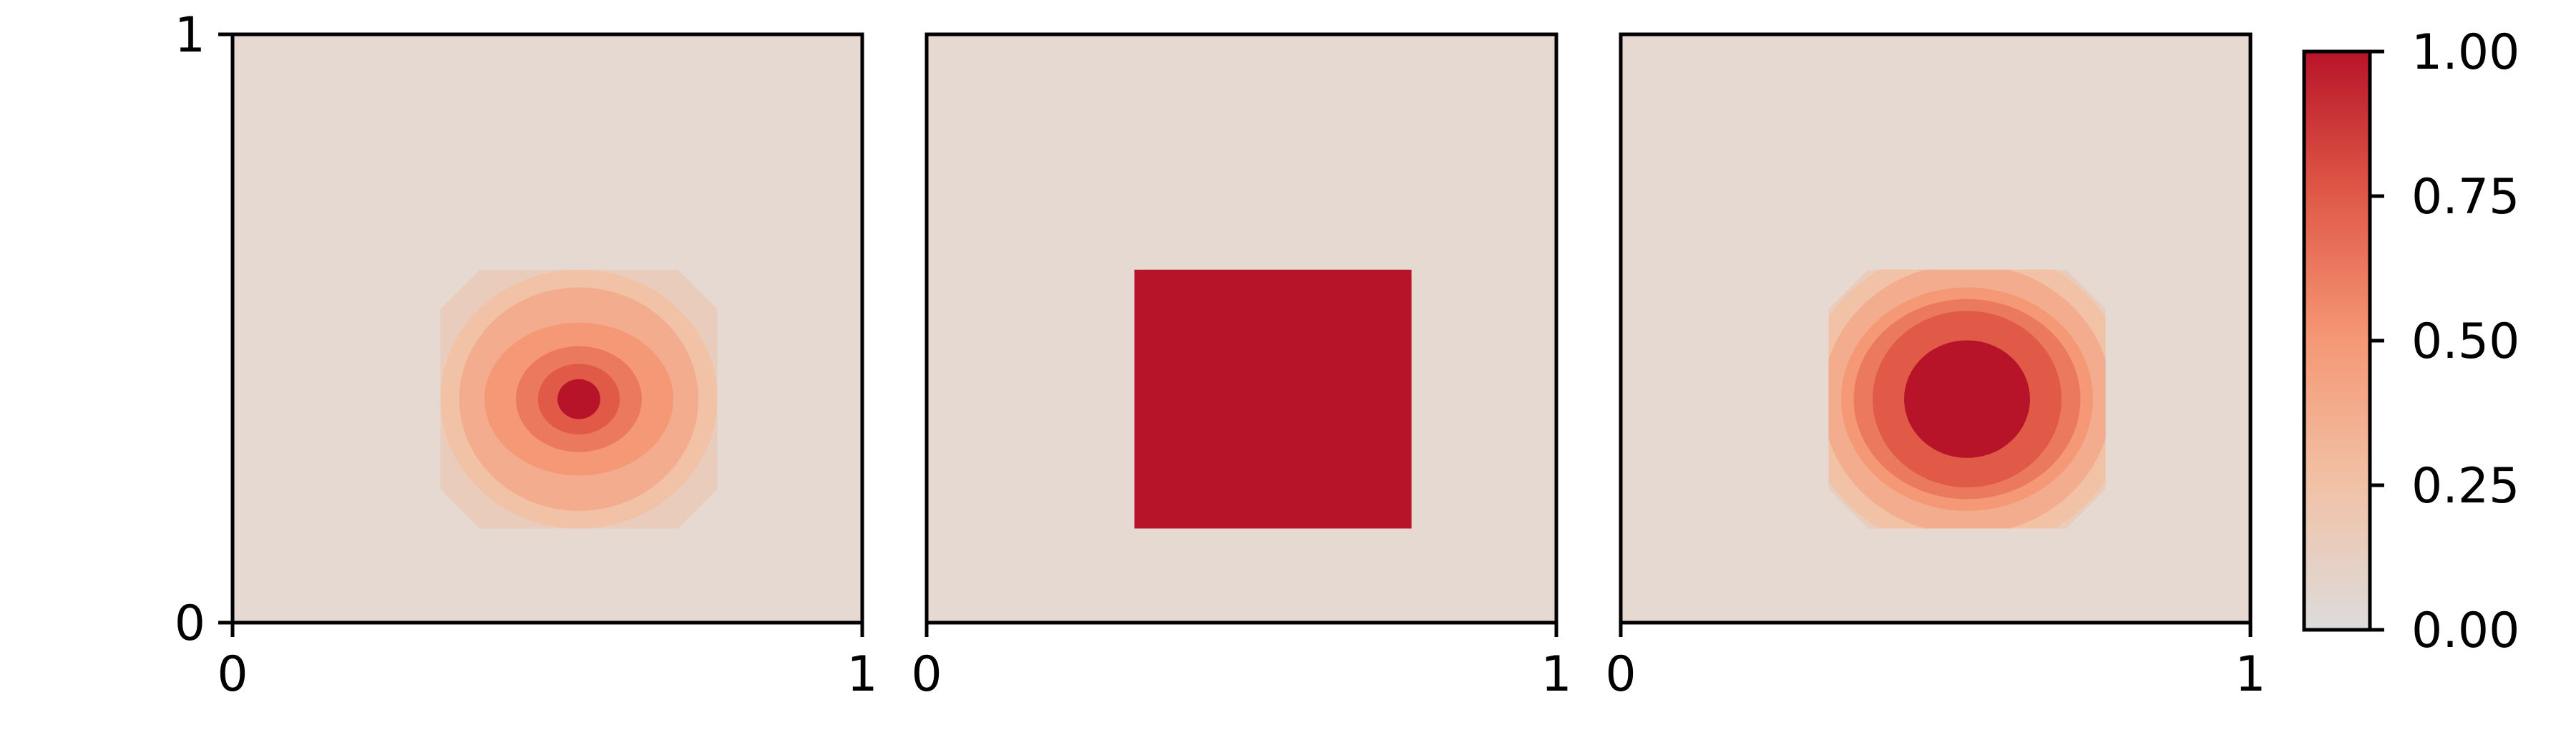  Describe the element at coordinates (2465, 631) in the screenshot. I see `colorbar-tick-label: 0.00` at that location.